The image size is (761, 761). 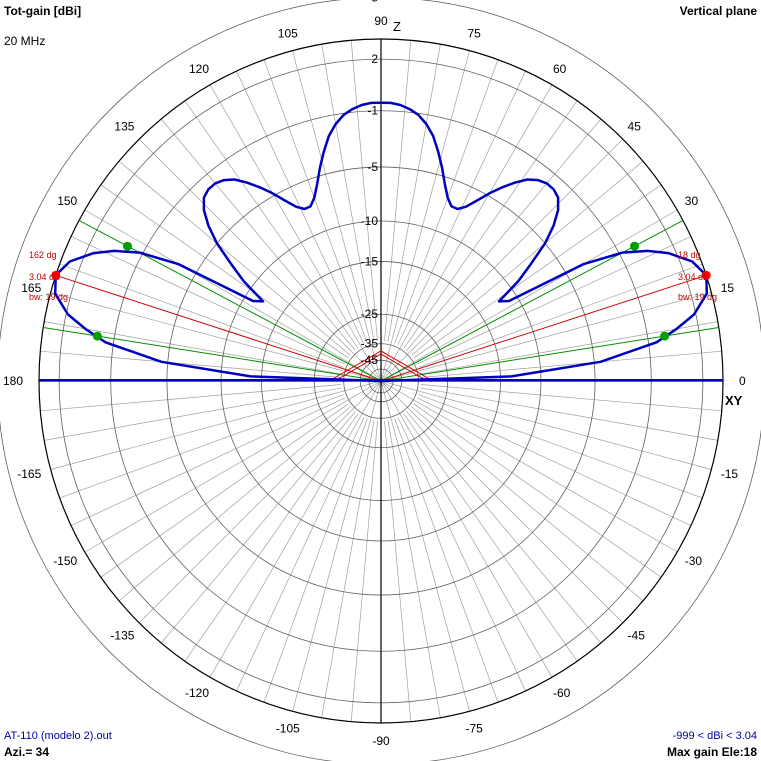 What do you see at coordinates (31, 288) in the screenshot?
I see `angle-tick-label: 165` at bounding box center [31, 288].